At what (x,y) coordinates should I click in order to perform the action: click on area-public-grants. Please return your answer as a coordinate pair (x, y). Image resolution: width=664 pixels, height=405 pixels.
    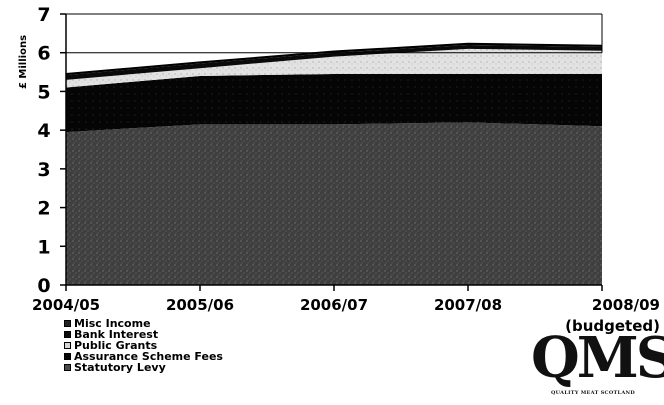
    Looking at the image, I should click on (334, 68).